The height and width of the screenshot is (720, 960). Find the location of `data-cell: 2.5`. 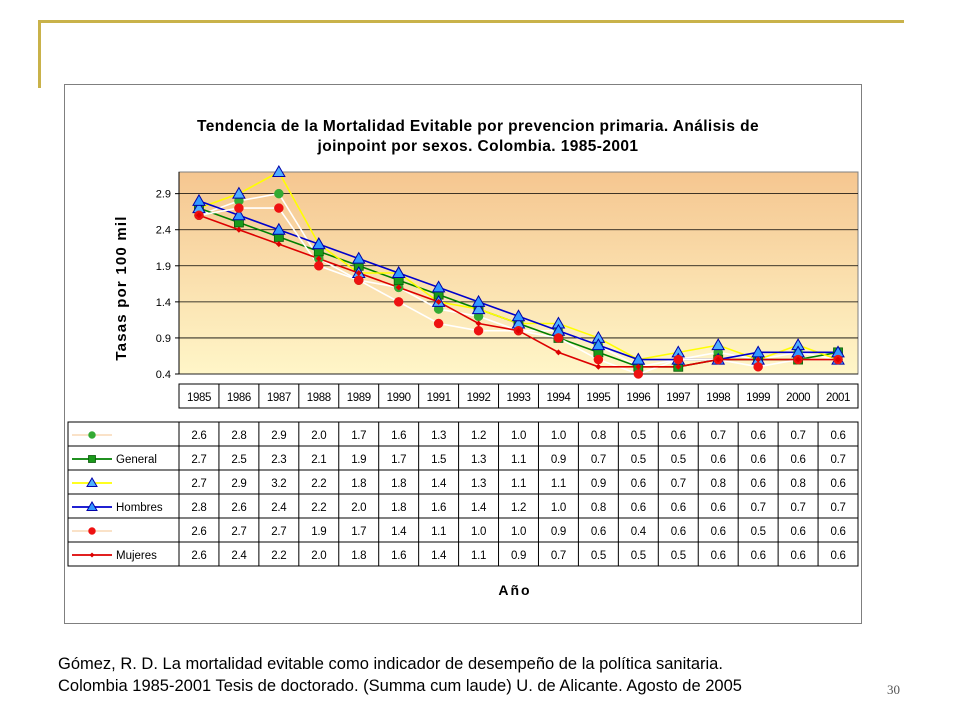

data-cell: 2.5 is located at coordinates (238, 460).